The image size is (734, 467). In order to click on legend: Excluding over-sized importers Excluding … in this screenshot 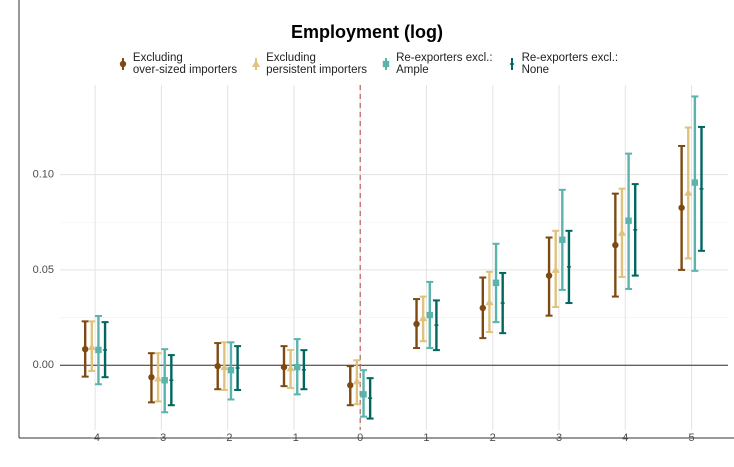, I will do `click(367, 64)`.